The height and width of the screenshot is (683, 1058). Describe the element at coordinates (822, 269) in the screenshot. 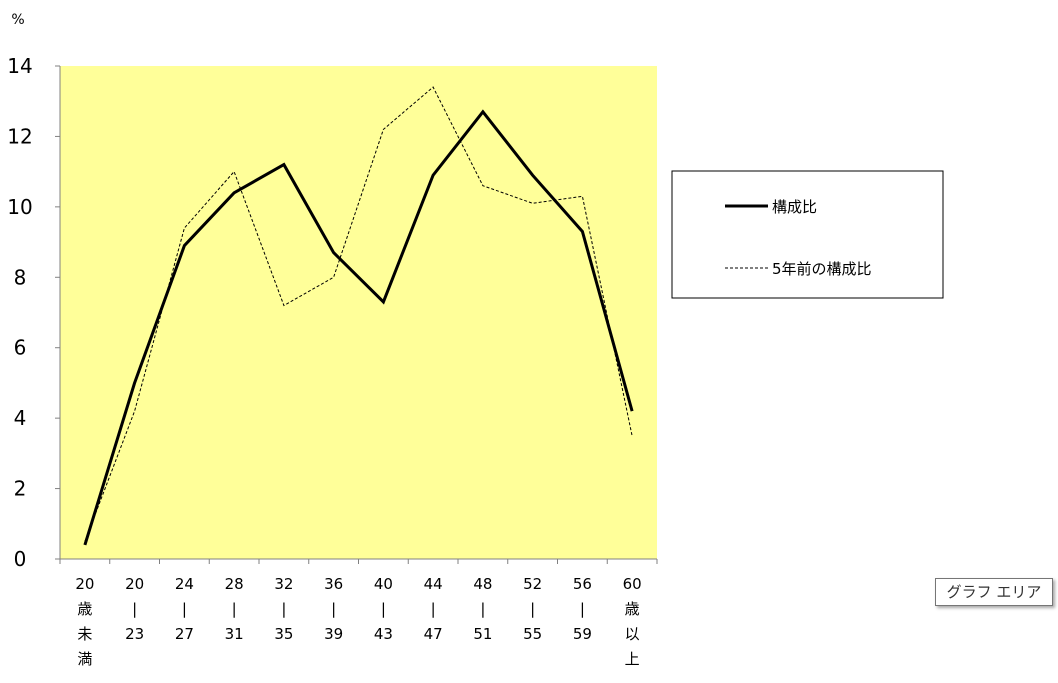

I see `legend-label: 5年前の構成比` at that location.